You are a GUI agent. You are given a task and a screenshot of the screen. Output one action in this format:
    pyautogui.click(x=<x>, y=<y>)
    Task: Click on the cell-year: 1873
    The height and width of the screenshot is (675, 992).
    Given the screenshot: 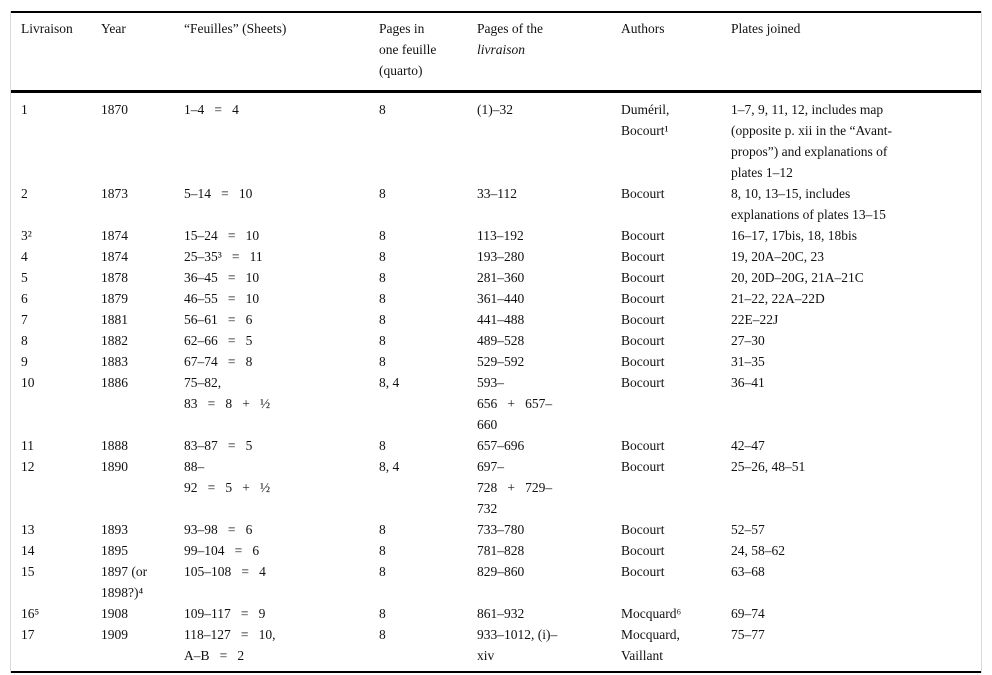 What is the action you would take?
    pyautogui.click(x=114, y=193)
    